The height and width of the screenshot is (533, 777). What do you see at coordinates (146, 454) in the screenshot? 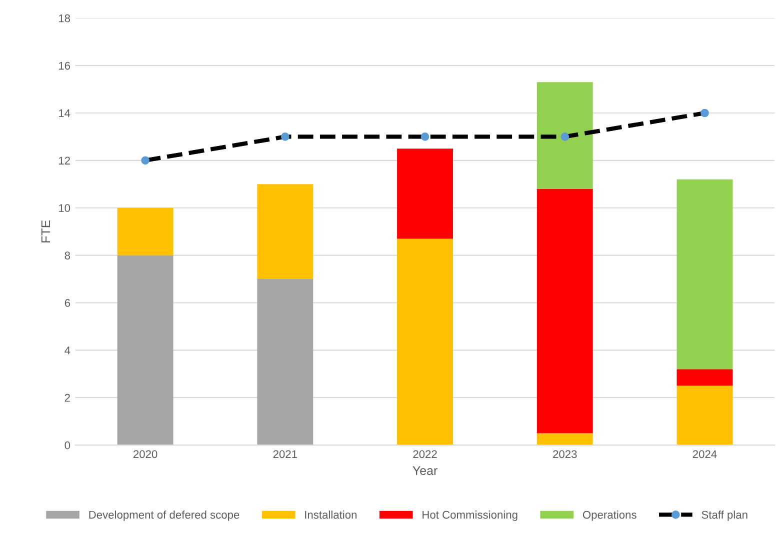
I see `x-tick-label: 2020` at bounding box center [146, 454].